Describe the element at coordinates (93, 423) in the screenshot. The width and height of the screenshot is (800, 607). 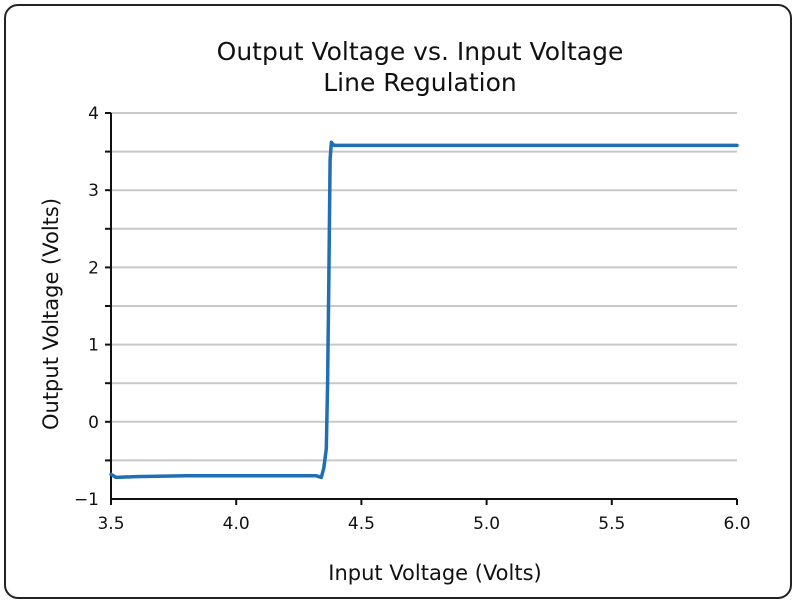
I see `y-tick-label-1: 0` at that location.